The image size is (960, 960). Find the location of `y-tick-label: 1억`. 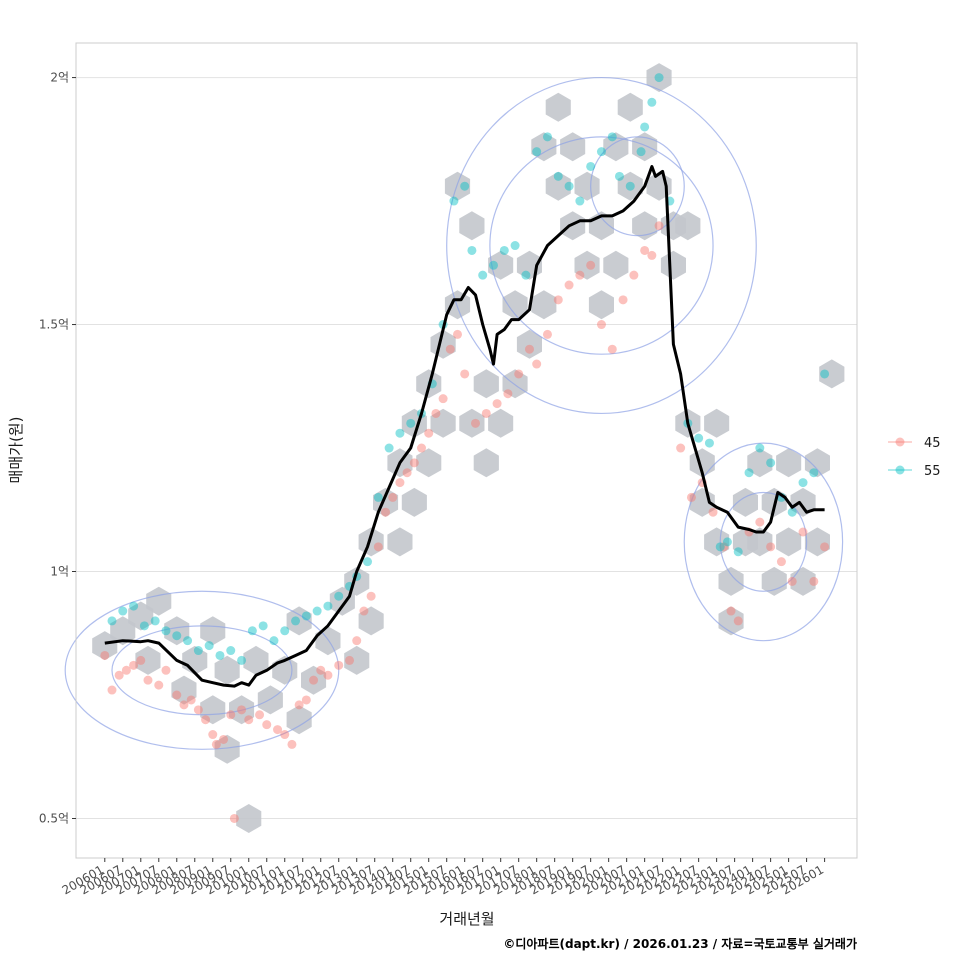

y-tick-label: 1억 is located at coordinates (59, 572).